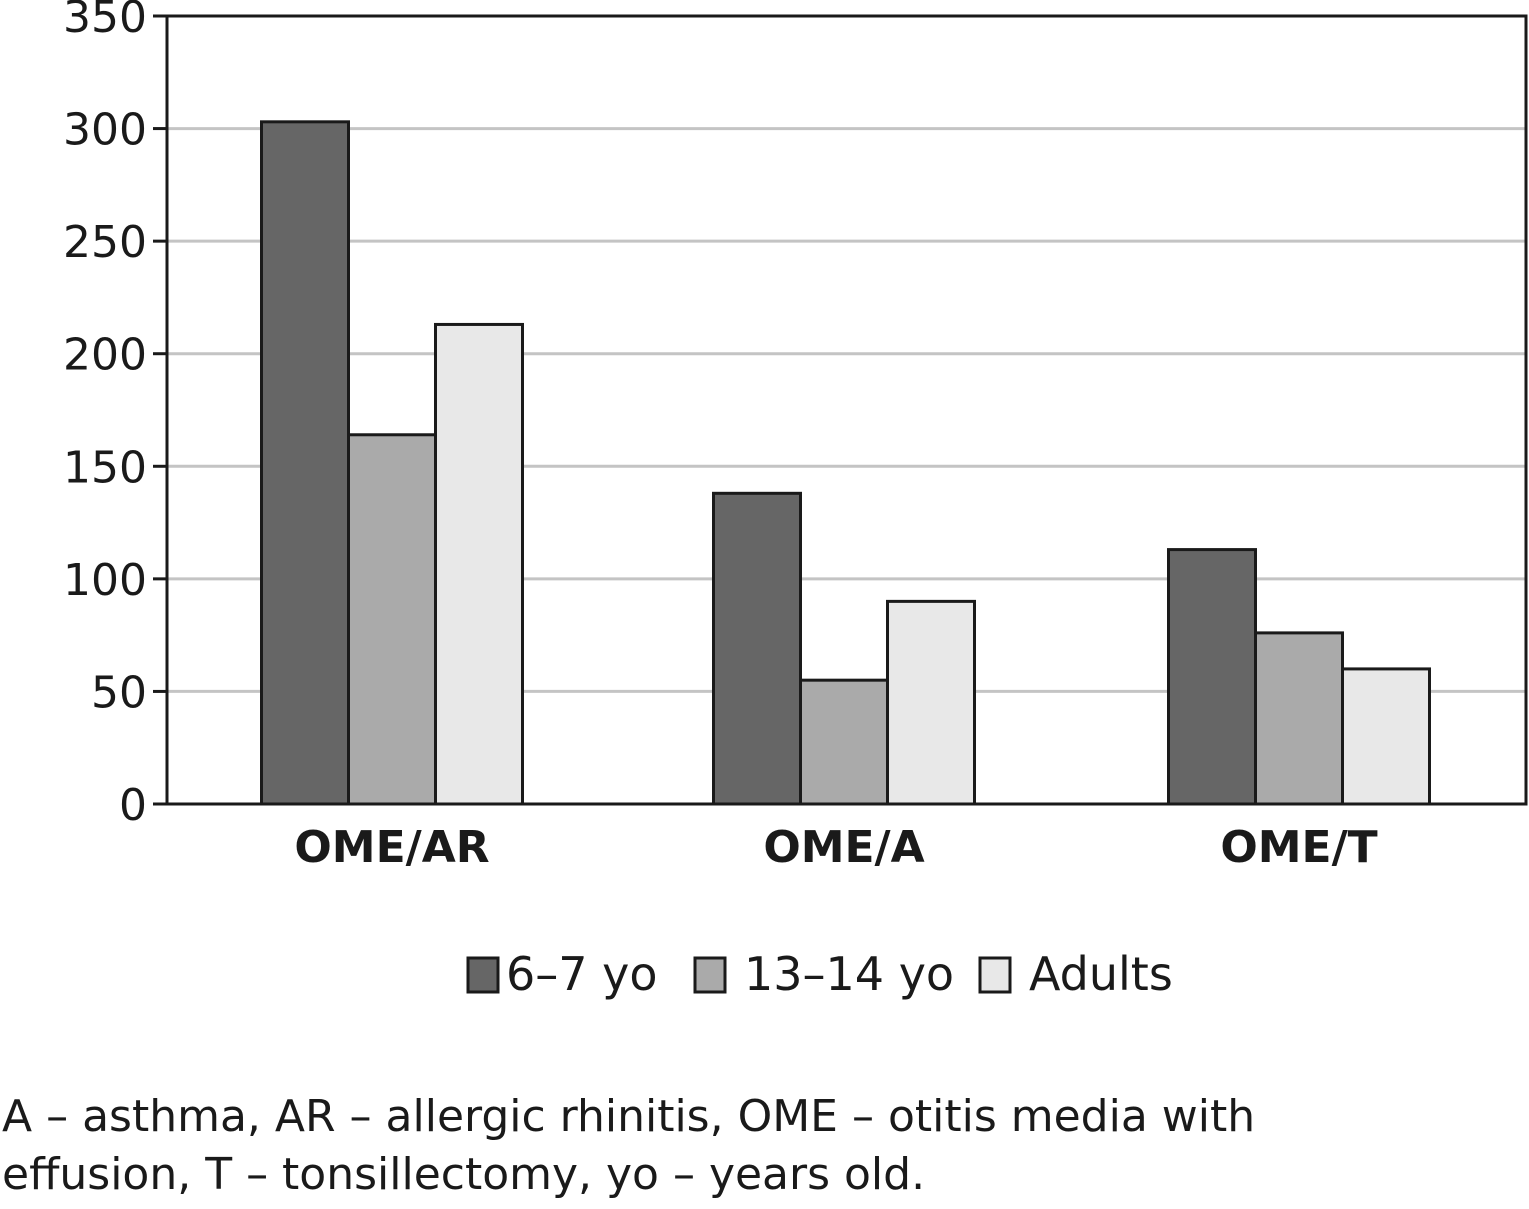 Image resolution: width=1529 pixels, height=1209 pixels. I want to click on y-tick-label: 150, so click(105, 467).